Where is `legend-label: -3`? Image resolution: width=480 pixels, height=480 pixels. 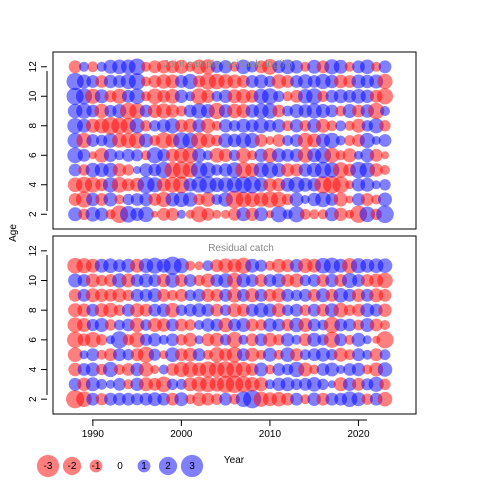
legend-label: -3 is located at coordinates (48, 466).